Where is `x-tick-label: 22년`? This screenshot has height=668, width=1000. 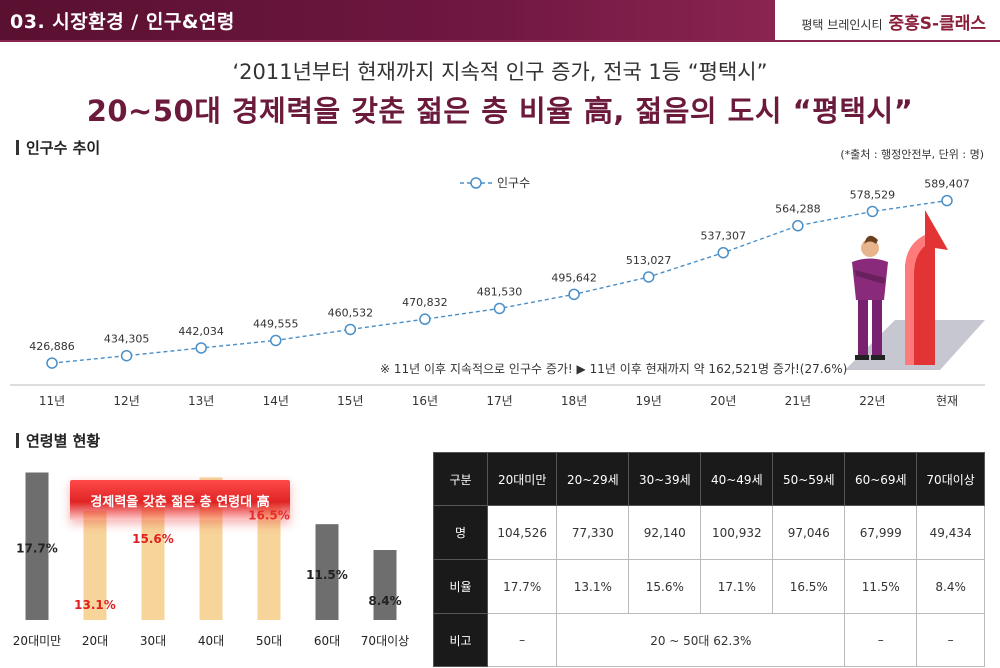 x-tick-label: 22년 is located at coordinates (872, 401).